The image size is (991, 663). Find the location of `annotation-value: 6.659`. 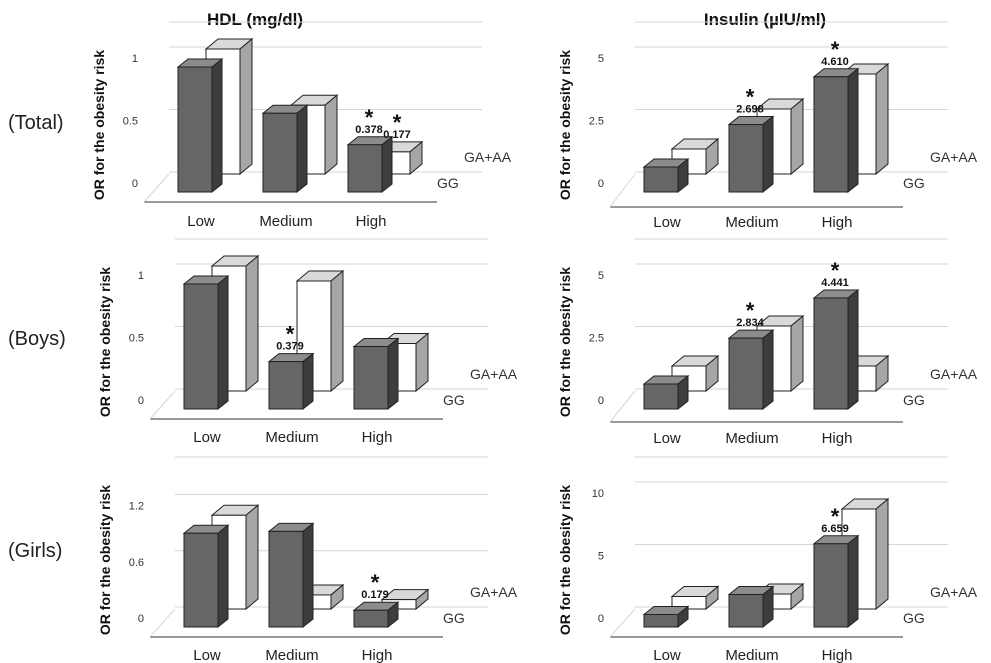

annotation-value: 6.659 is located at coordinates (835, 529).